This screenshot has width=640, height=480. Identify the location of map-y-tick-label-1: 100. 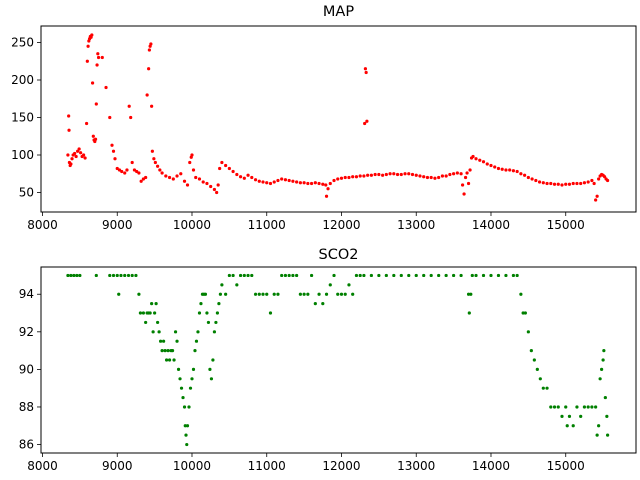
(22, 155).